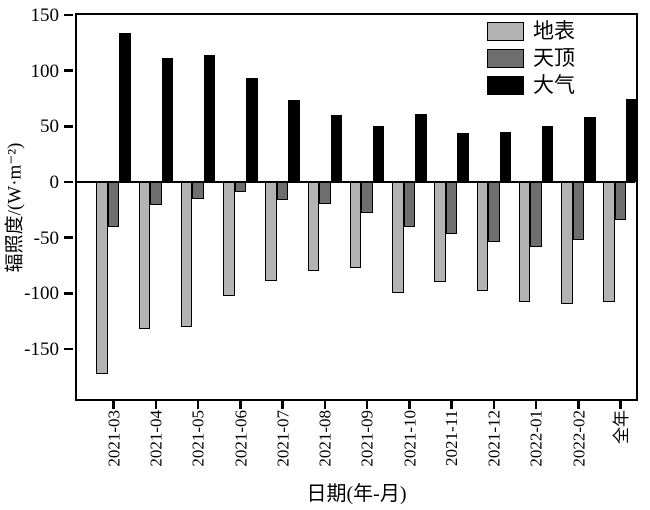 The width and height of the screenshot is (650, 510). Describe the element at coordinates (30, 202) in the screenshot. I see `y-tick-labels: 150 100 50 0 -50 -100 -150` at that location.